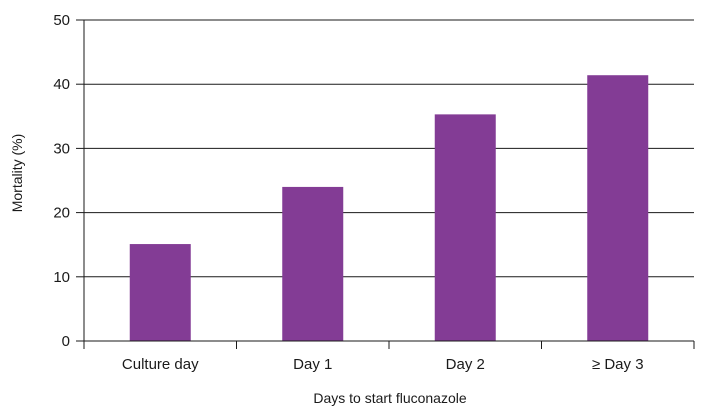 The width and height of the screenshot is (702, 409). I want to click on y-axis-label: Mortality (%), so click(17, 173).